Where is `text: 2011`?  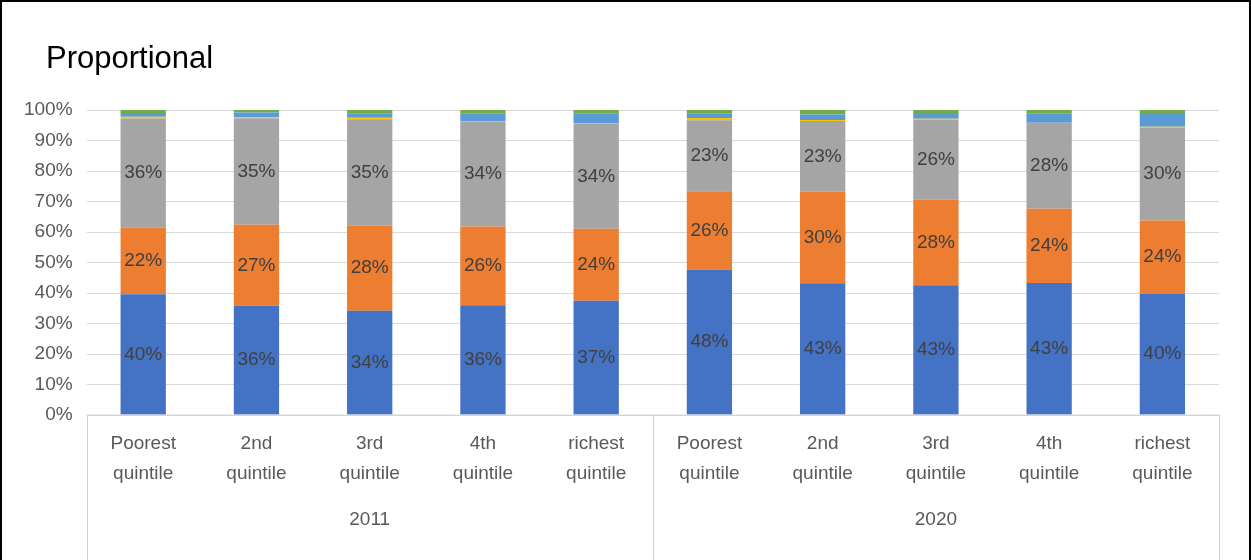
text: 2011 is located at coordinates (370, 519).